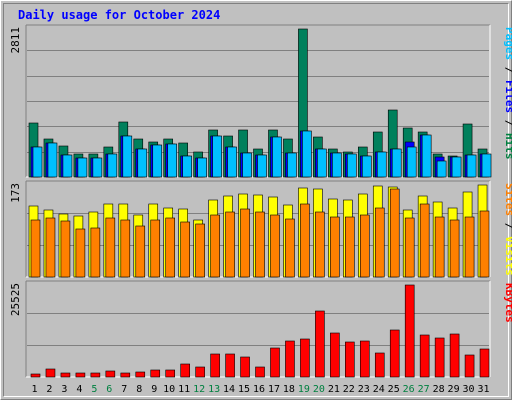 The height and width of the screenshot is (400, 512). I want to click on day-label: 23, so click(364, 389).